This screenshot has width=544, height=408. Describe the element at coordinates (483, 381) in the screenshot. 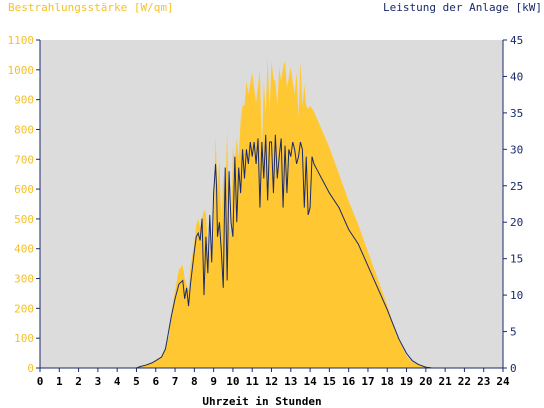

I see `x-tick-label: 23` at that location.